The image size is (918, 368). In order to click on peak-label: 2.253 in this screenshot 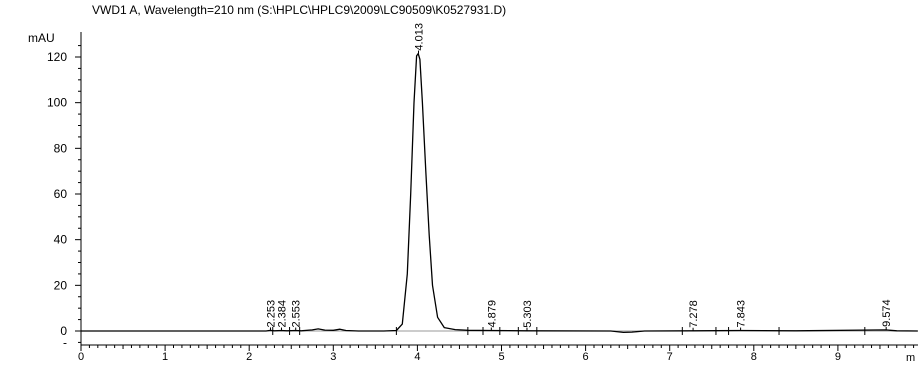, I will do `click(271, 314)`.